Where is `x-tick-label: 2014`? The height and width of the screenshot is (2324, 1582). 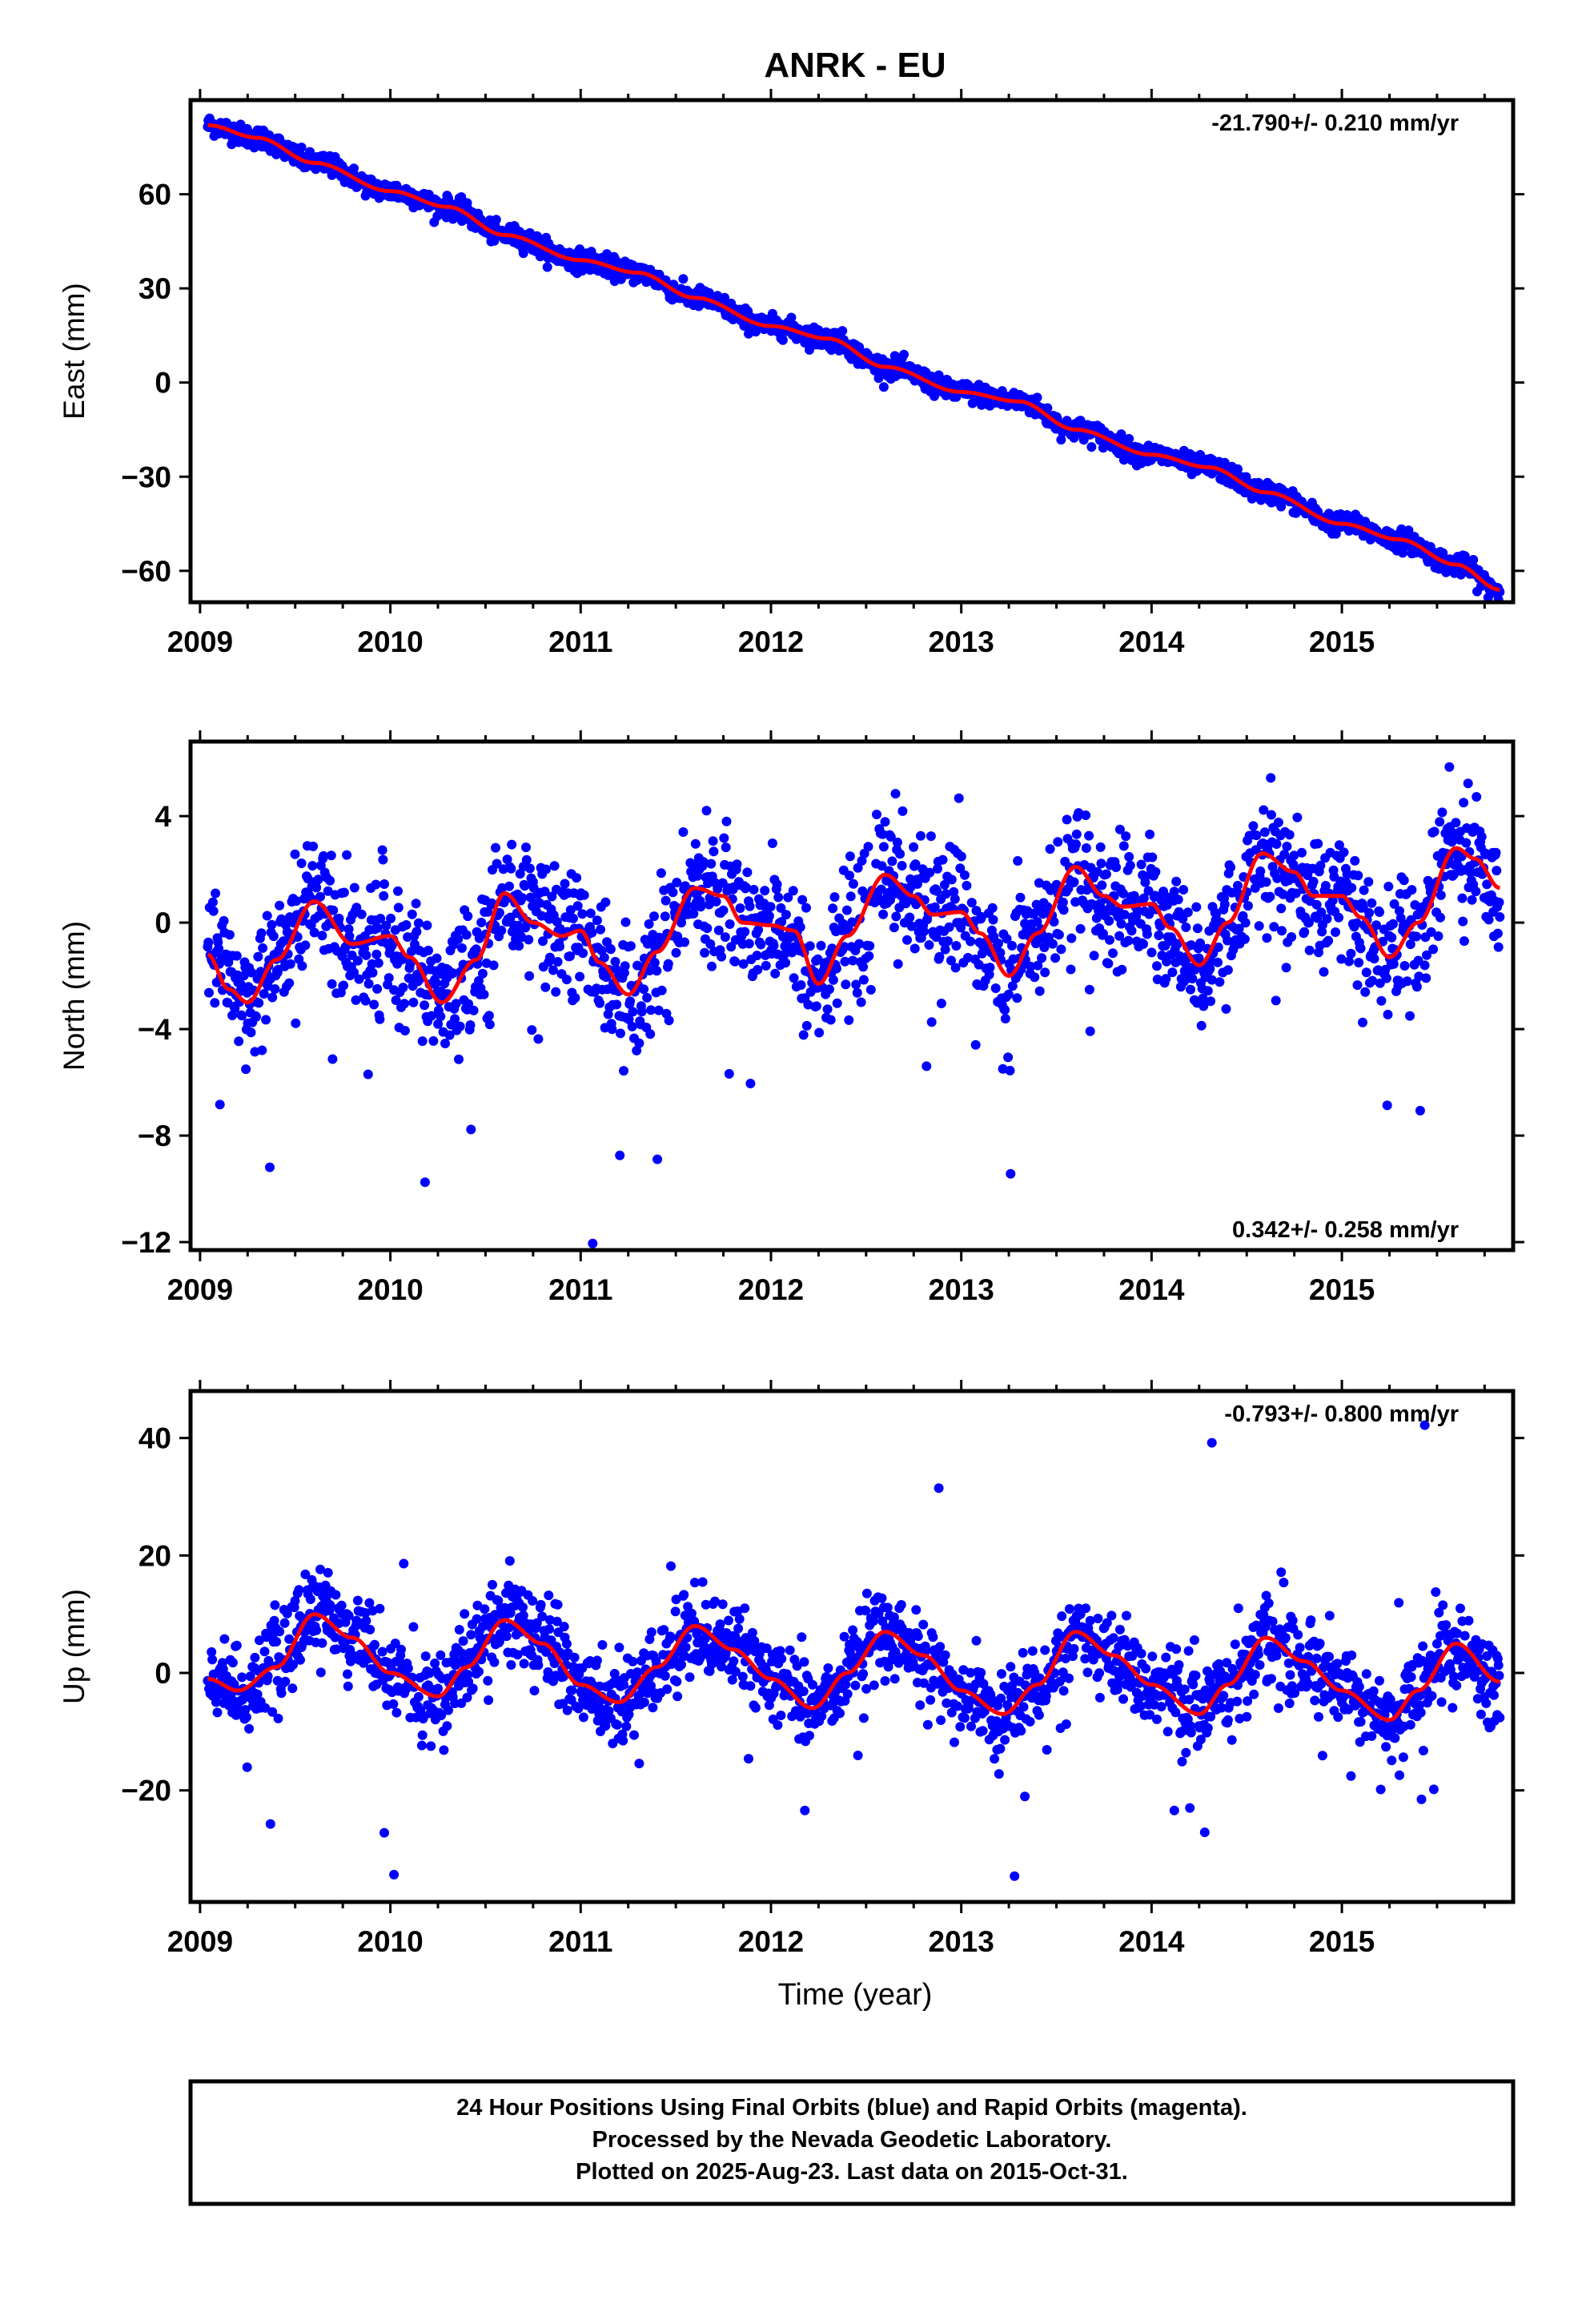 x-tick-label: 2014 is located at coordinates (1151, 641).